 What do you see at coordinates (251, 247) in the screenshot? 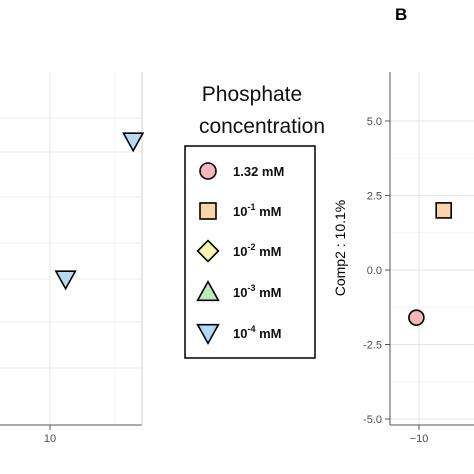
I see `legend-label-exponent: -2` at bounding box center [251, 247].